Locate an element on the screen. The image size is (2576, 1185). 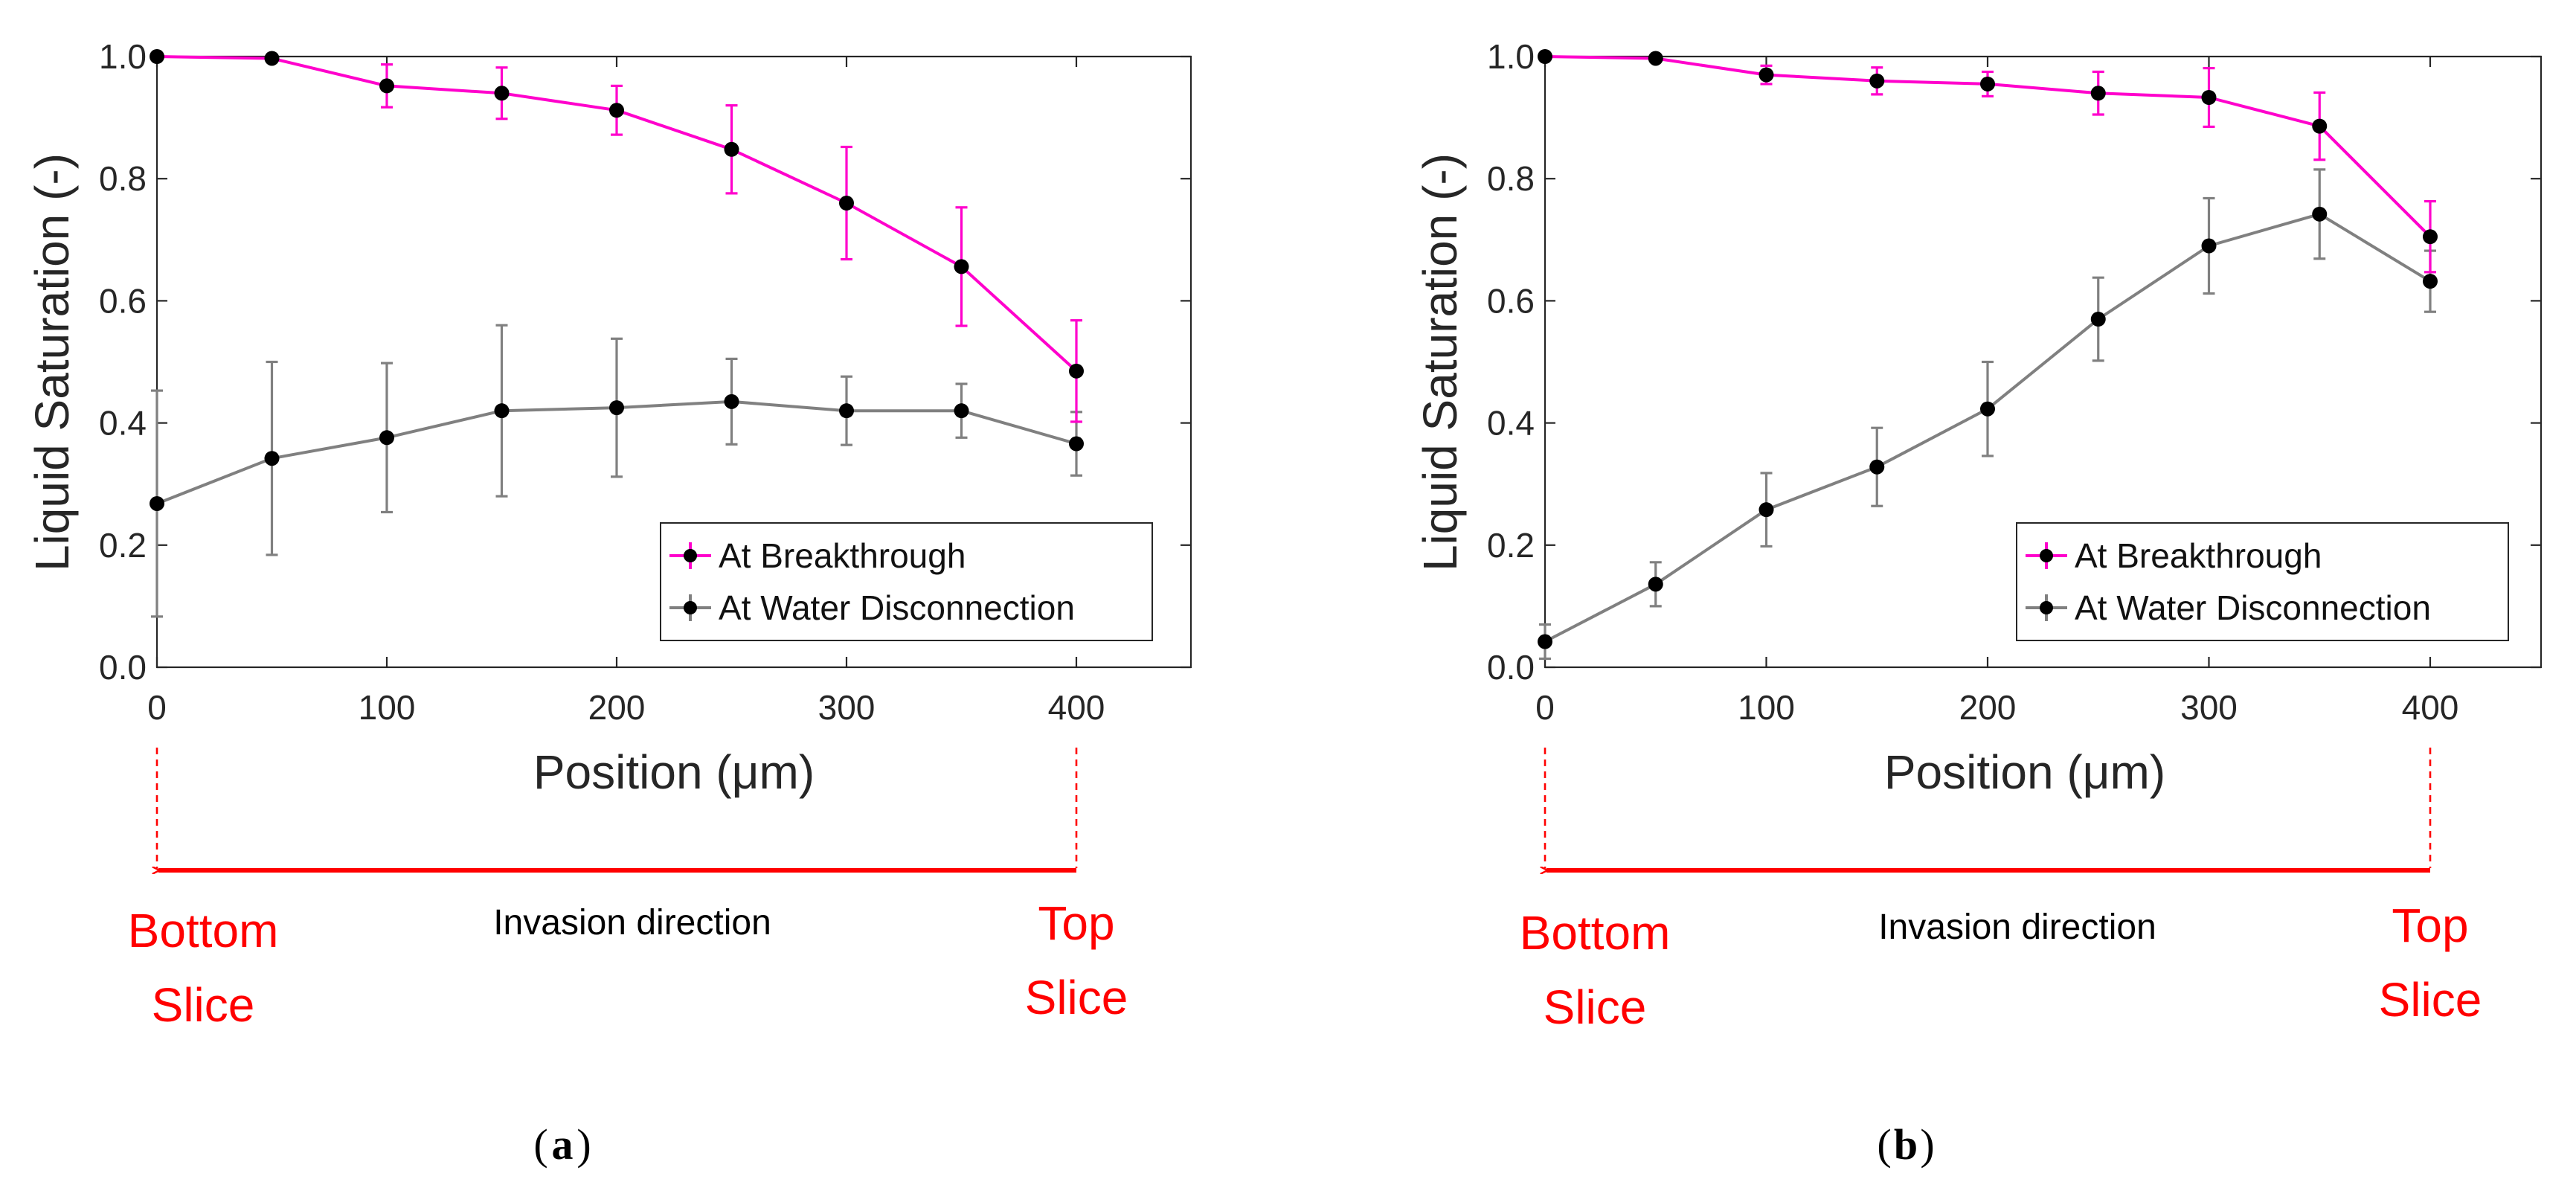
panel-tag-b: ( b ) is located at coordinates (1905, 1144).